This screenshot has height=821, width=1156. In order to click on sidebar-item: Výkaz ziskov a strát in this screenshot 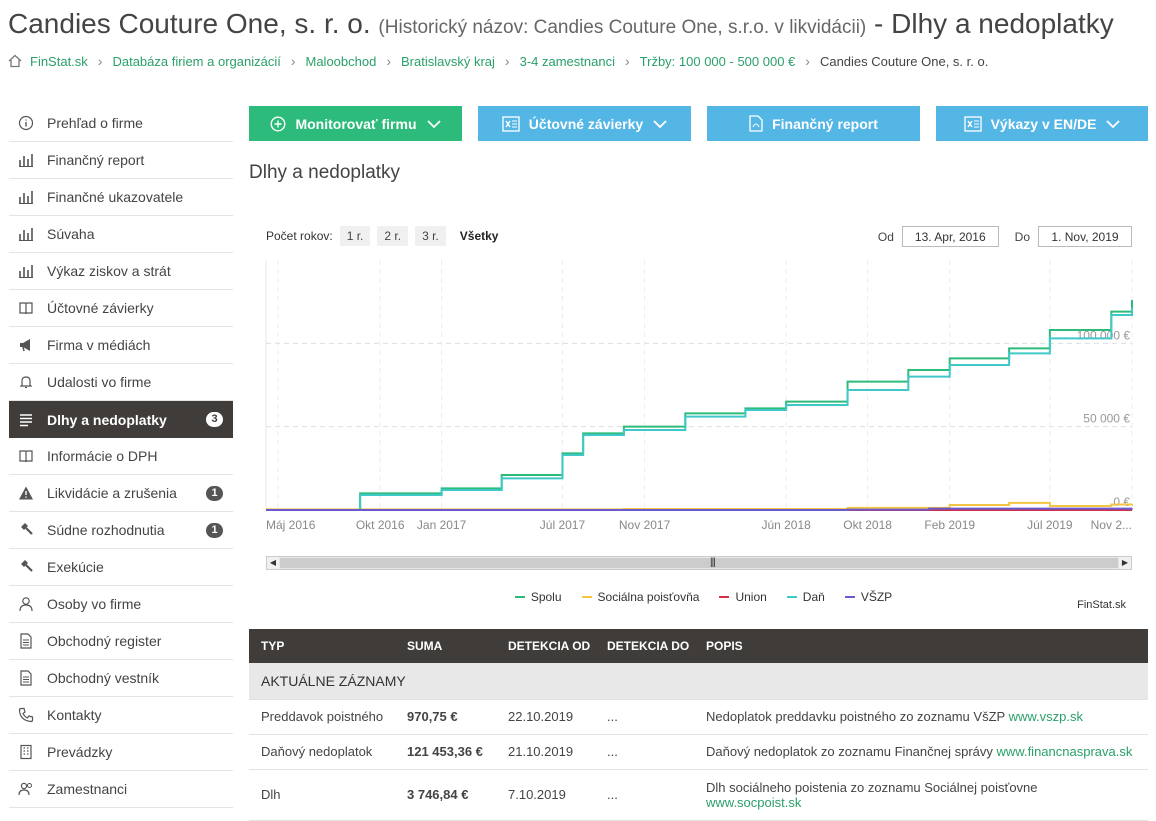, I will do `click(121, 271)`.